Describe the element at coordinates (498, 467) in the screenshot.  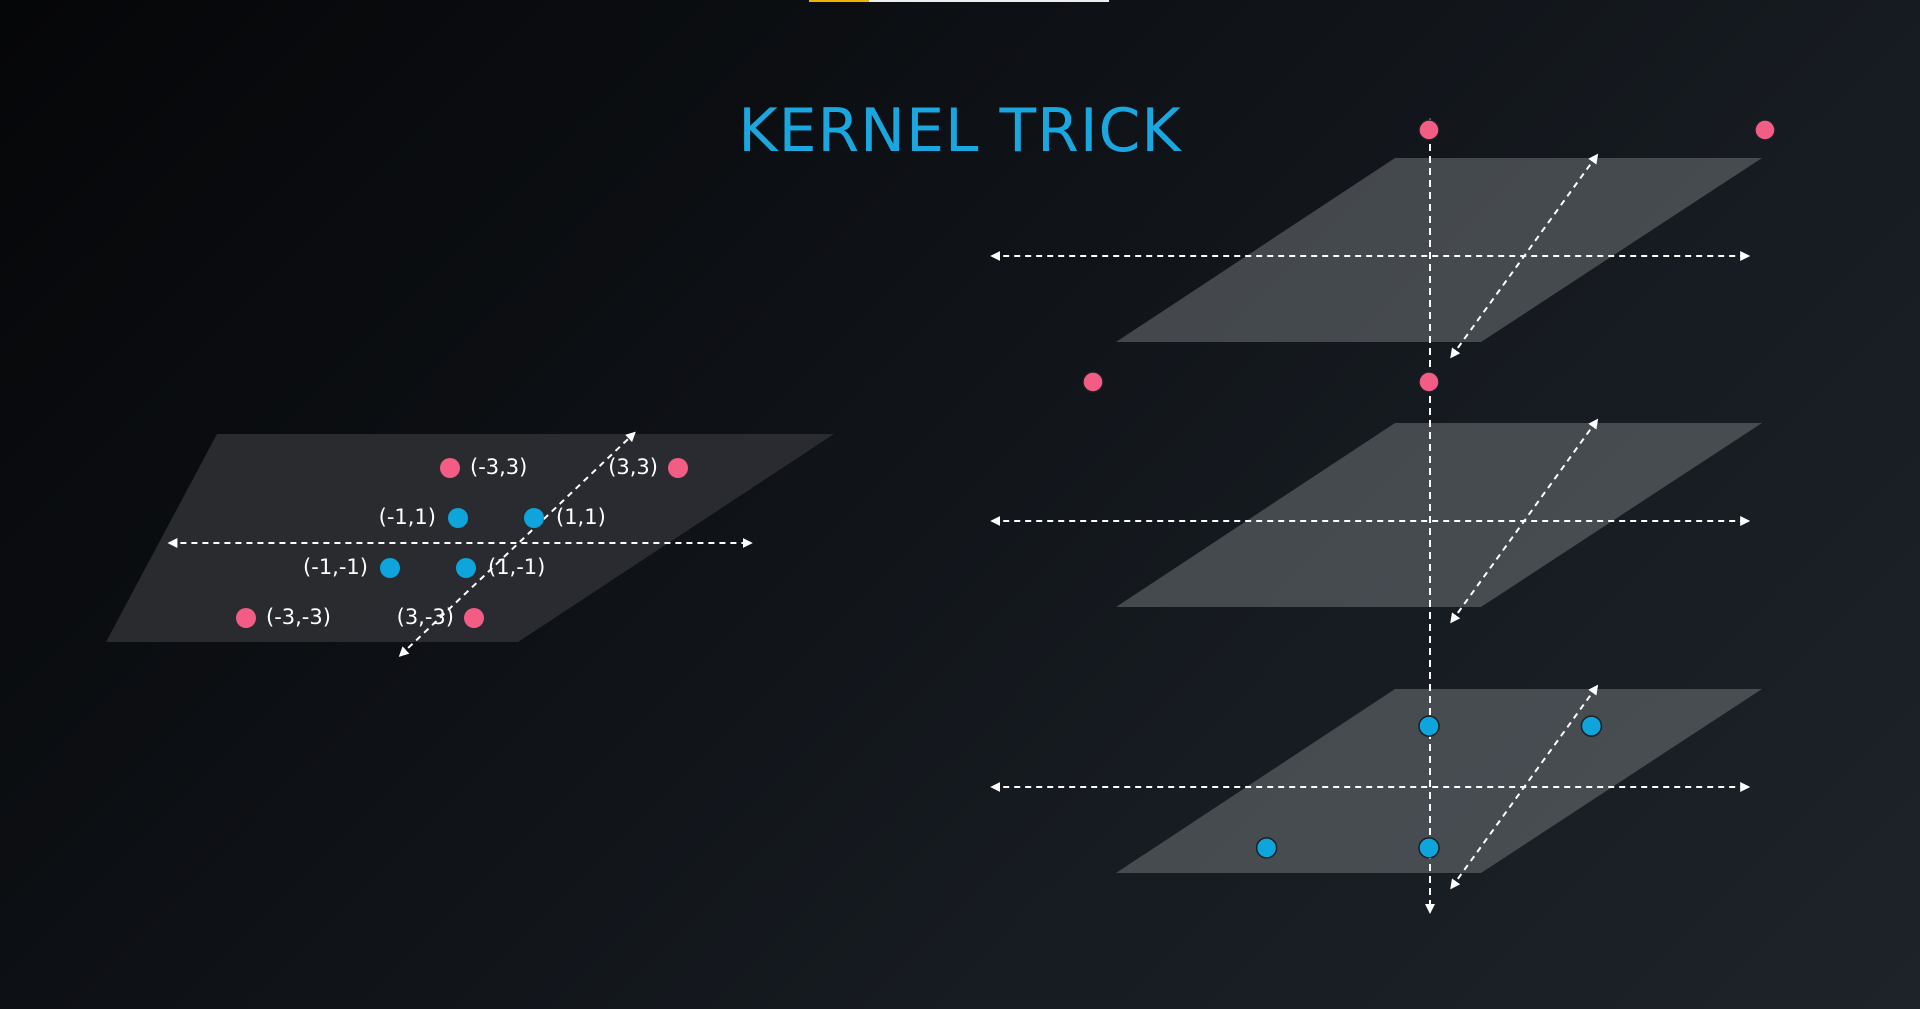
I see `point-label-2d: (-3,3)` at that location.